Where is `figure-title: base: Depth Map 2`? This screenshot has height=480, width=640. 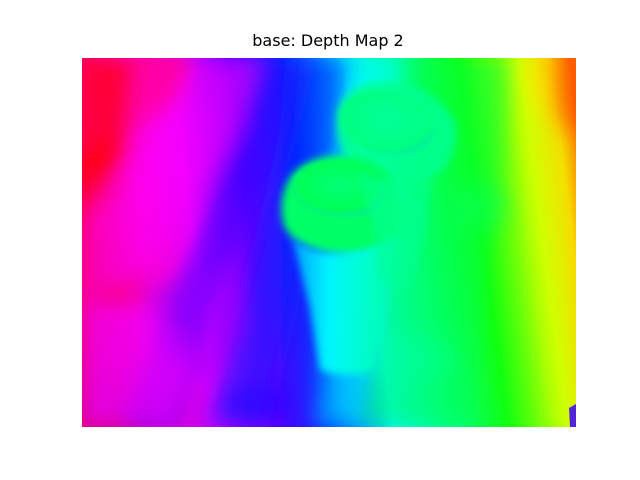 figure-title: base: Depth Map 2 is located at coordinates (328, 40).